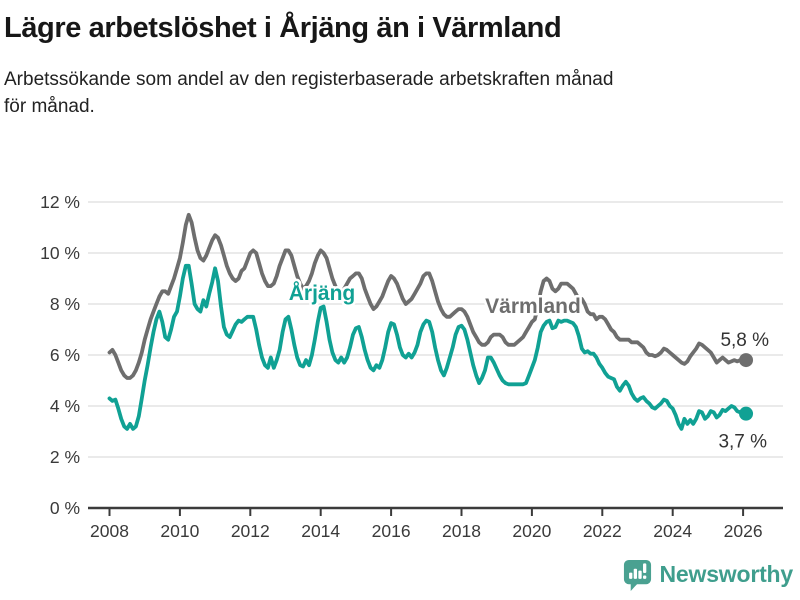 This screenshot has height=600, width=800. Describe the element at coordinates (744, 340) in the screenshot. I see `series-end-value-värmland: 5,8 %` at that location.